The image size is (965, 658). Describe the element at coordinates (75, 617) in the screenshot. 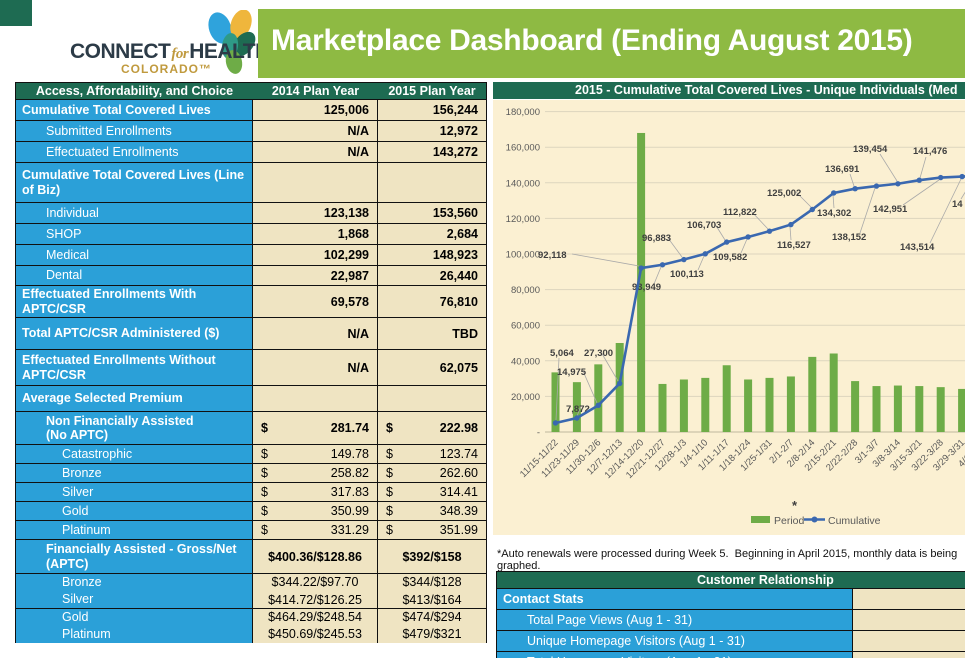

I see `row-label-text: Gold` at that location.